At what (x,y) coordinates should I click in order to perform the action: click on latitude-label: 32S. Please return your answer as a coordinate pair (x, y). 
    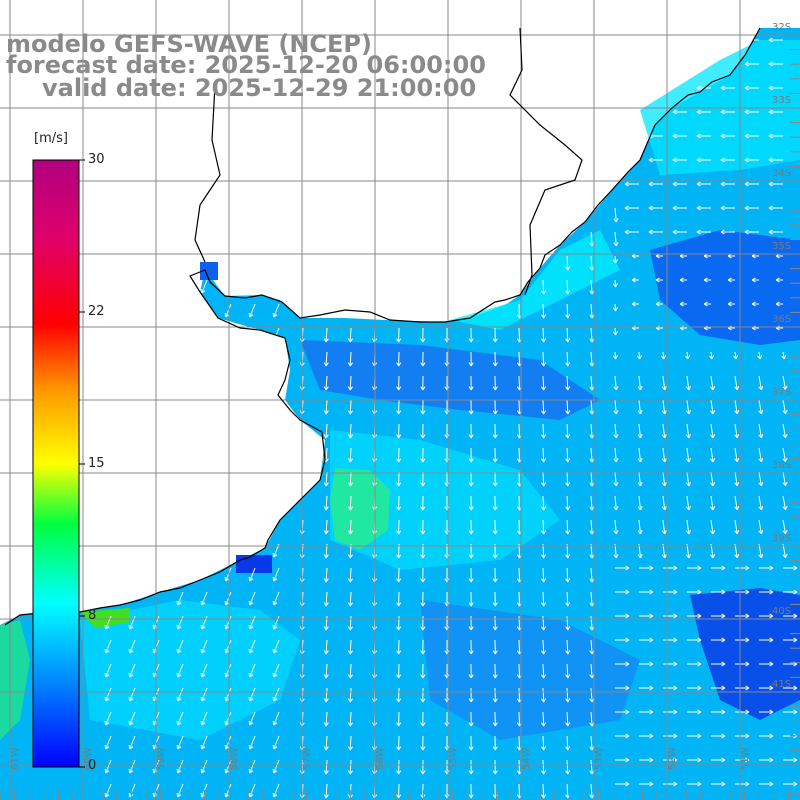
    Looking at the image, I should click on (781, 27).